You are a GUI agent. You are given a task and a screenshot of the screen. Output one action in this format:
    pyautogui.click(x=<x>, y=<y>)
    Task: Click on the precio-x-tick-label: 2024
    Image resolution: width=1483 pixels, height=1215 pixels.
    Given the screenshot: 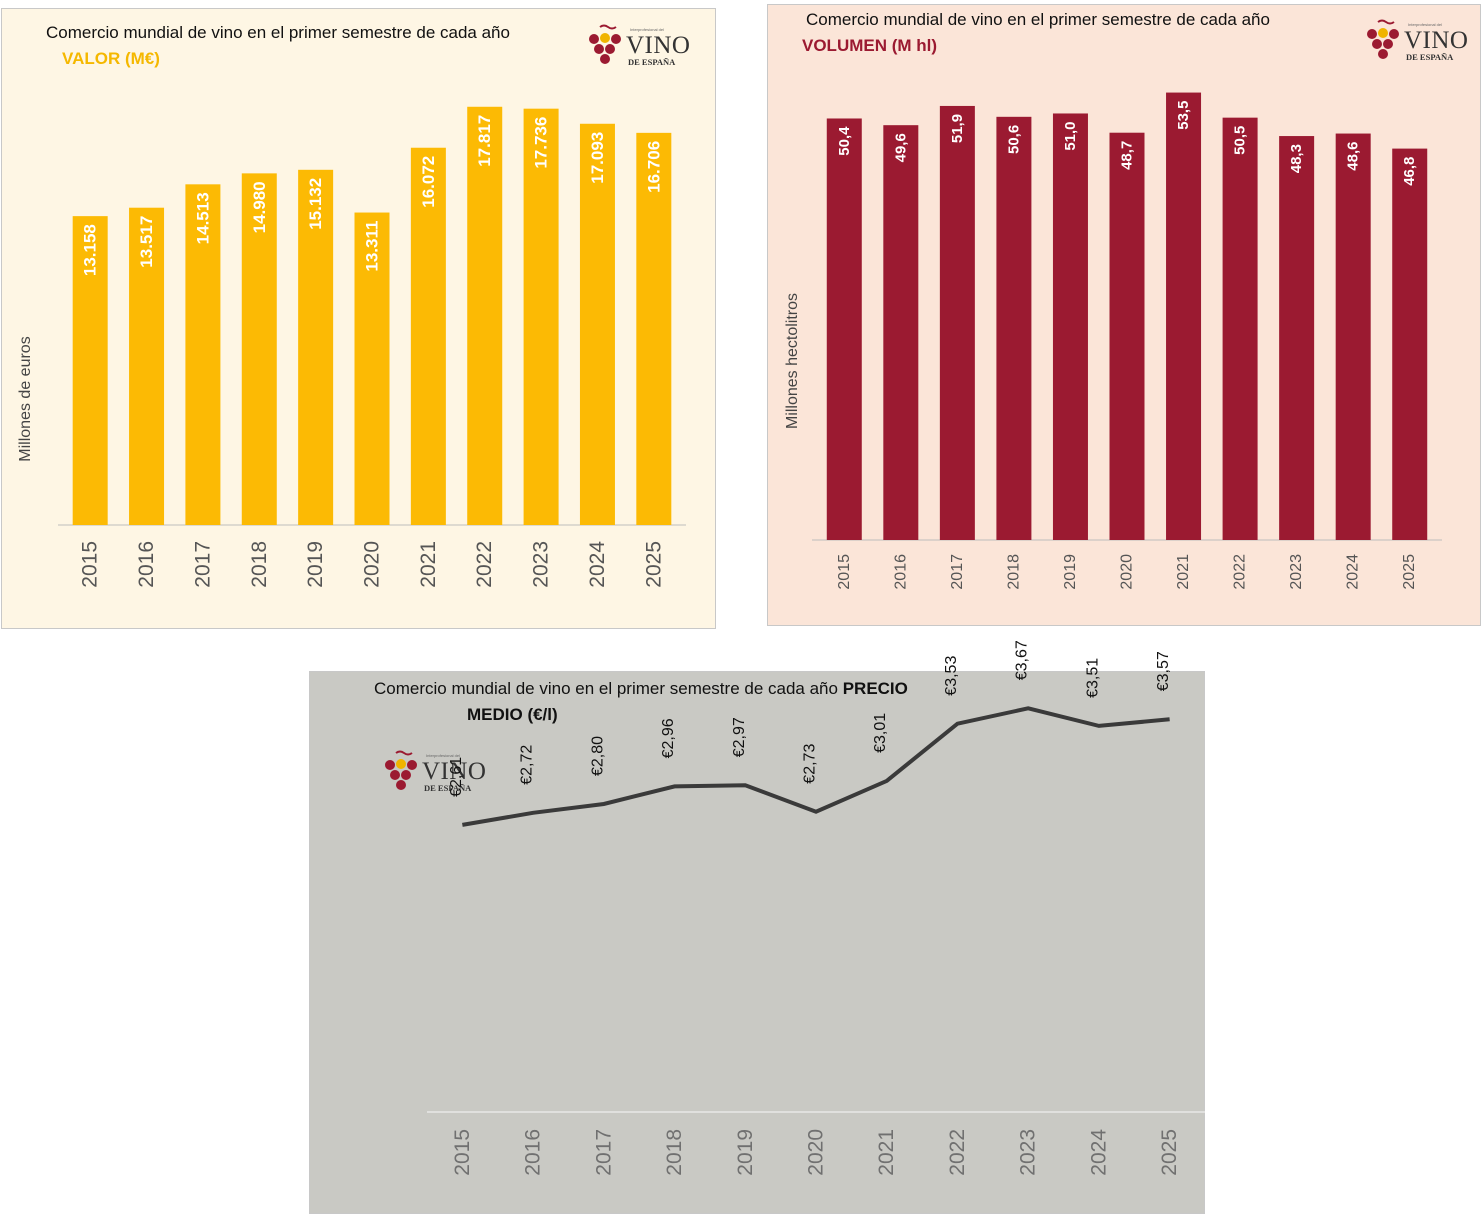 What is the action you would take?
    pyautogui.click(x=1098, y=1152)
    